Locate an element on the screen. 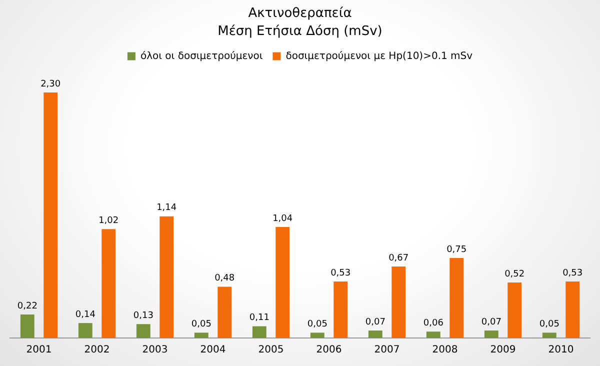 The image size is (600, 366). x-tick-label: 2010 is located at coordinates (561, 350).